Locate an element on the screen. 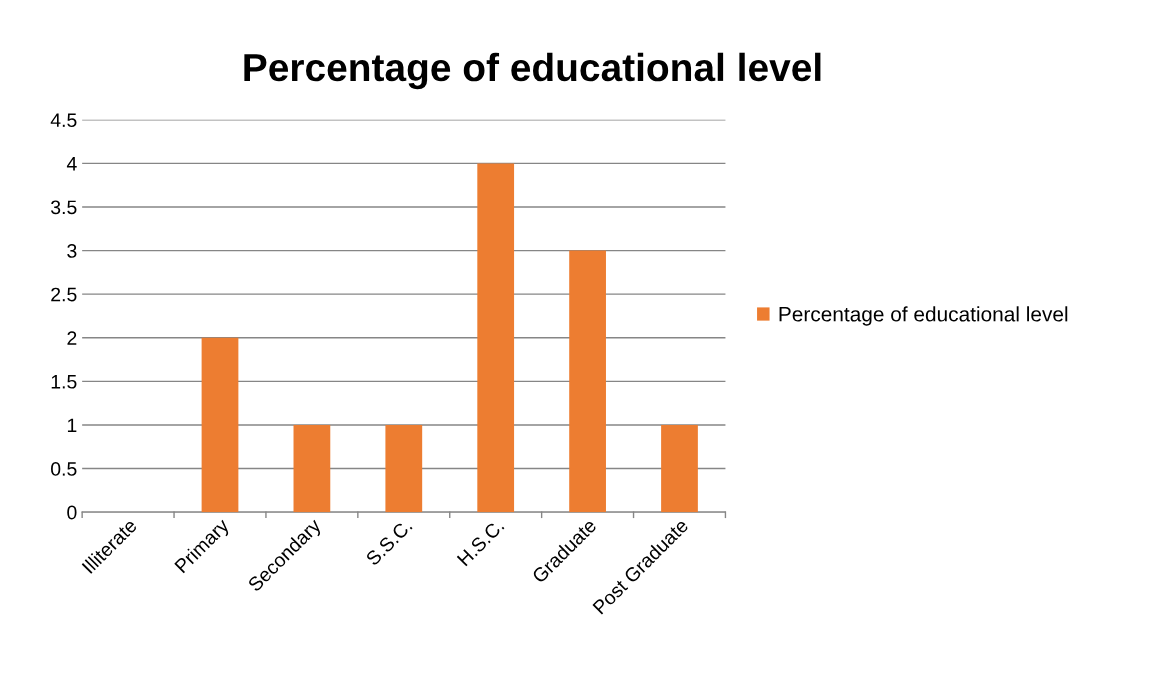  y-tick-label: 4 is located at coordinates (71, 164).